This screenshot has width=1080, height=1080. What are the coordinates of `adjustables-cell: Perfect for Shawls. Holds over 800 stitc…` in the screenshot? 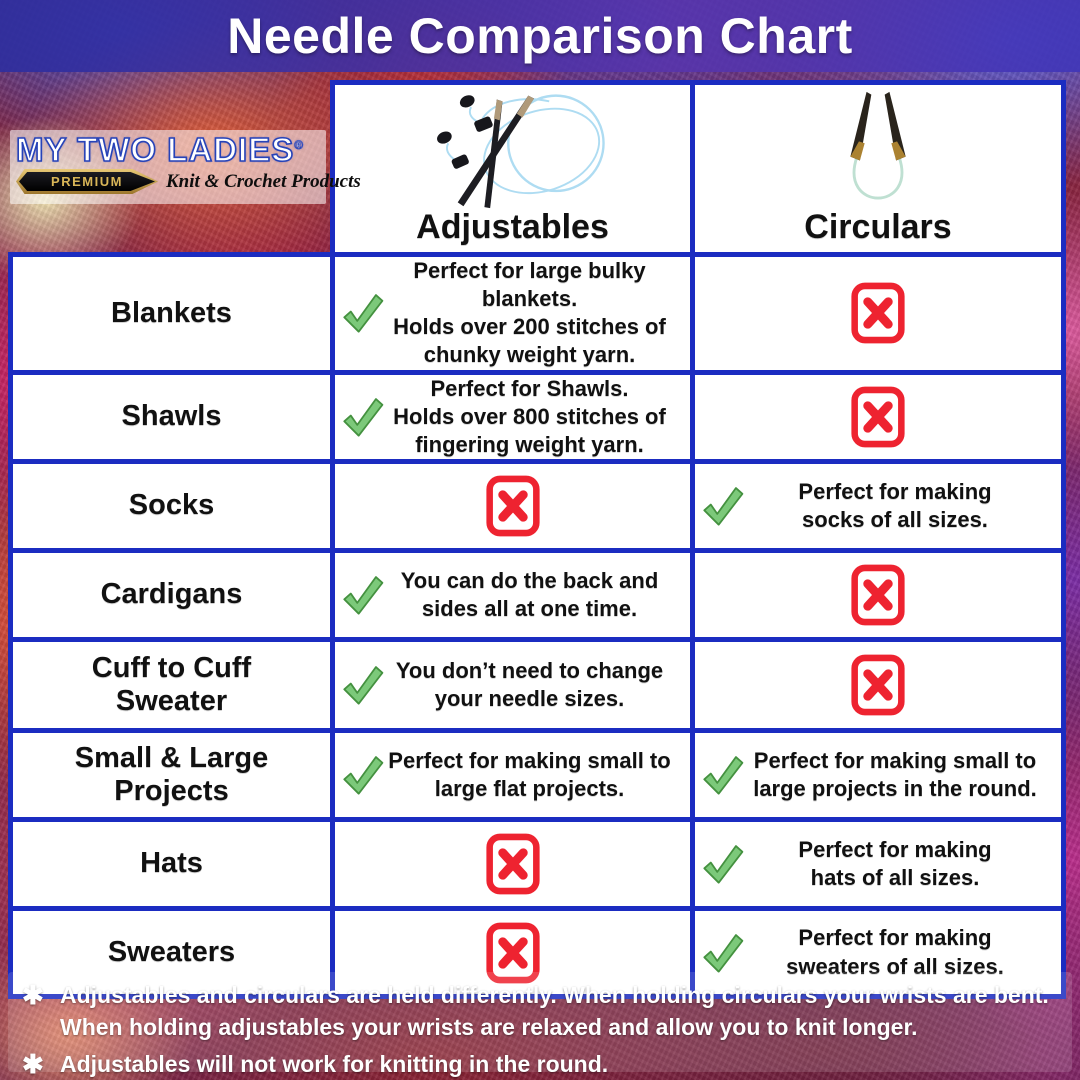 It's located at (512, 417).